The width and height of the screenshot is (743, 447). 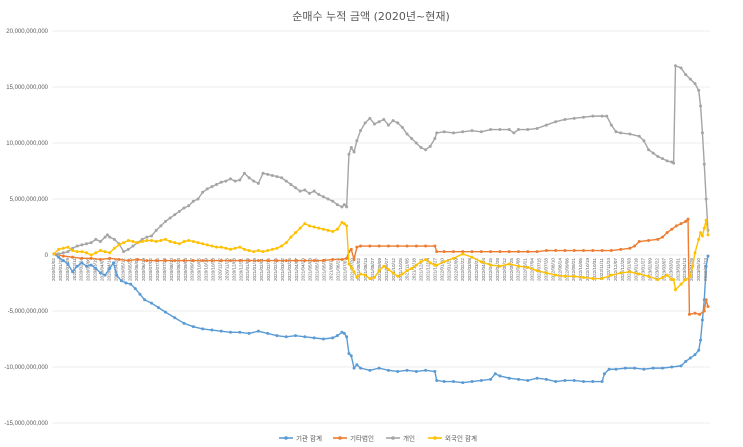 What do you see at coordinates (29, 200) in the screenshot?
I see `y-tick-label: 5,000,000,000` at bounding box center [29, 200].